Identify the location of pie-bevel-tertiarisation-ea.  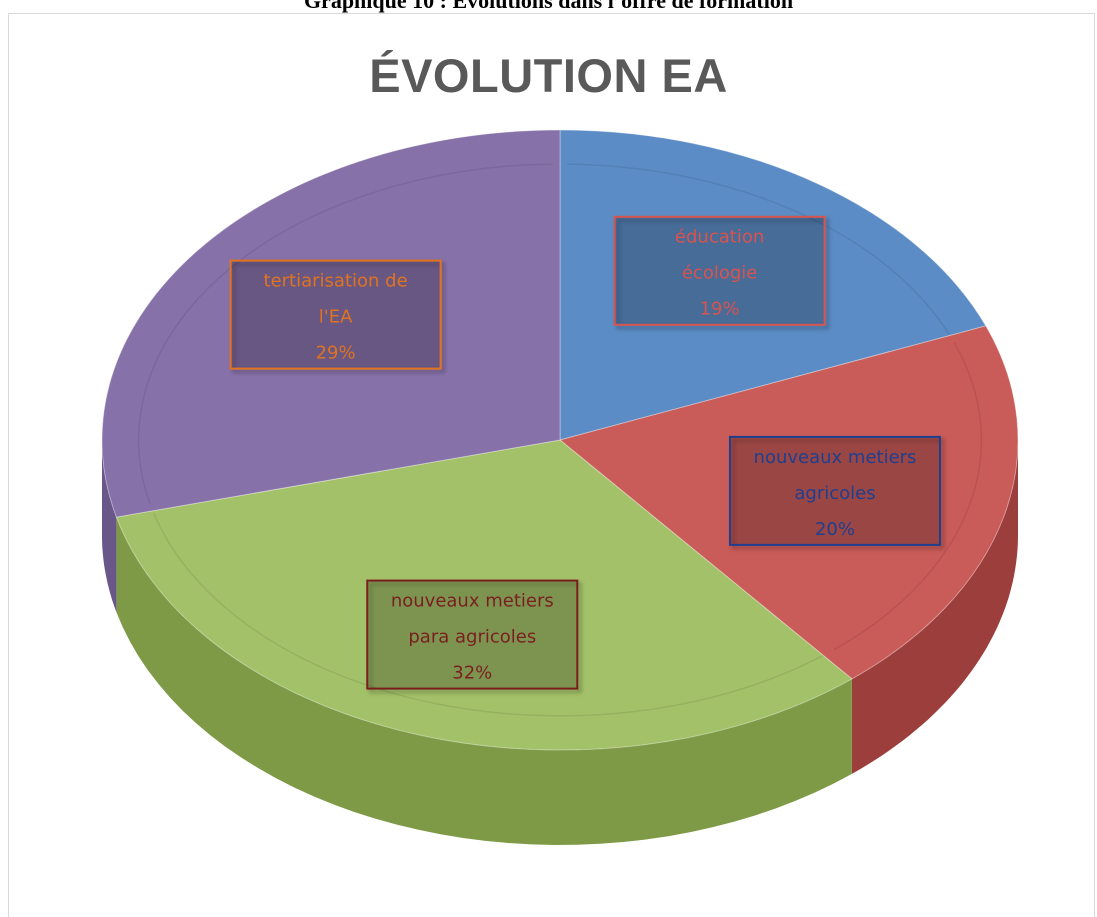
(345, 334).